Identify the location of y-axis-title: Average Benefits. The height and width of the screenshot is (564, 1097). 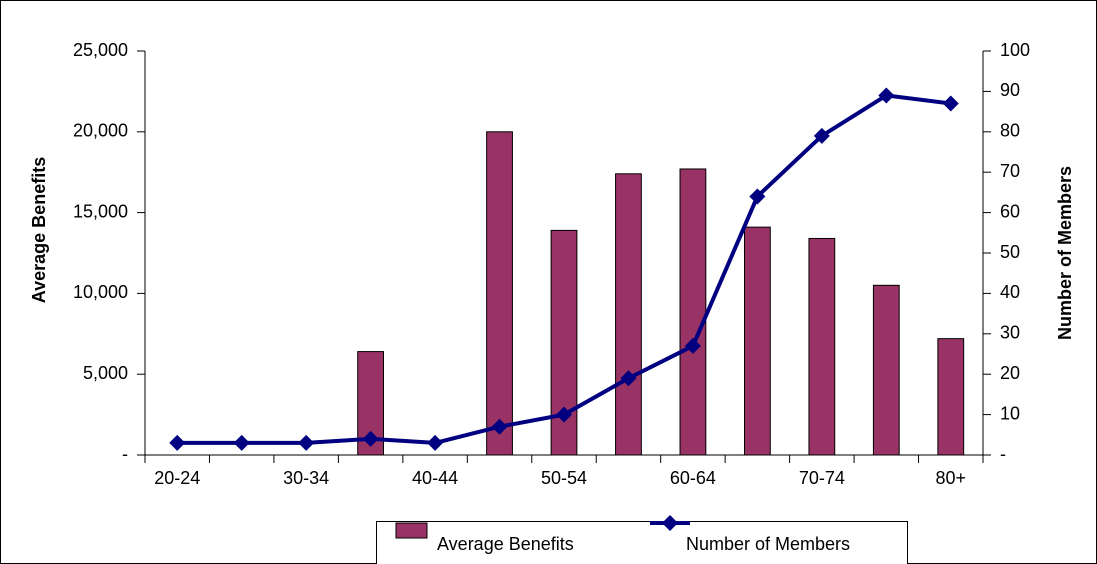
(39, 230).